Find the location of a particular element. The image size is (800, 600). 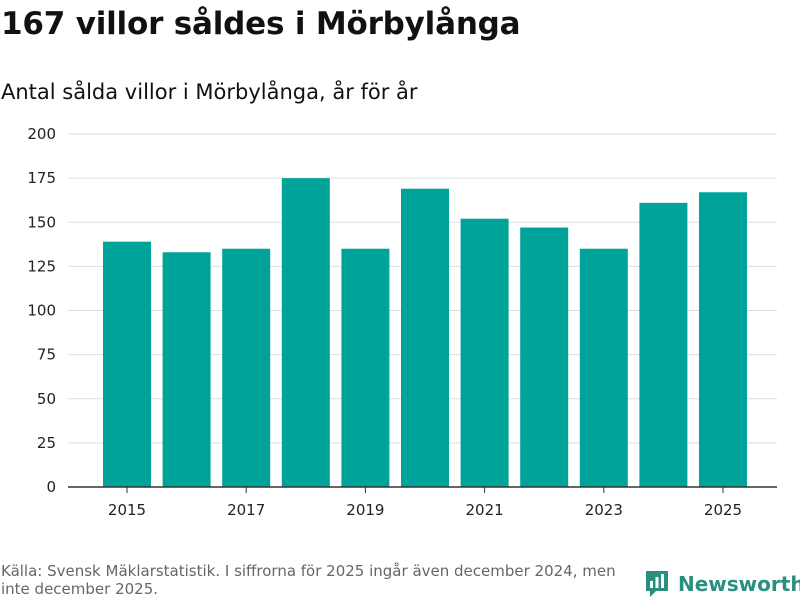

y-tick-label: 25 is located at coordinates (46, 443).